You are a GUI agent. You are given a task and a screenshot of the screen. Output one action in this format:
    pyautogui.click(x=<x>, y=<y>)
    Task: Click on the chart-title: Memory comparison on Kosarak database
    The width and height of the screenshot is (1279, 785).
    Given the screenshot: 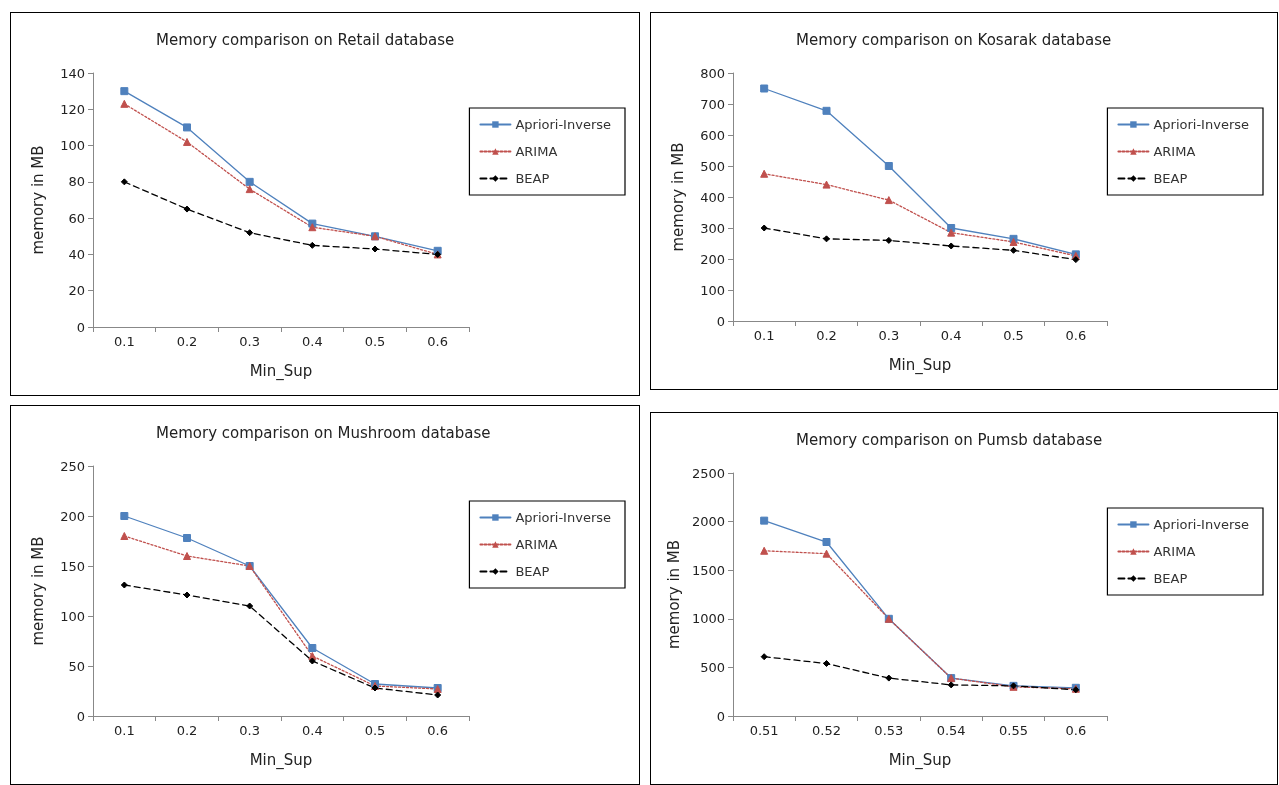 What is the action you would take?
    pyautogui.click(x=954, y=39)
    